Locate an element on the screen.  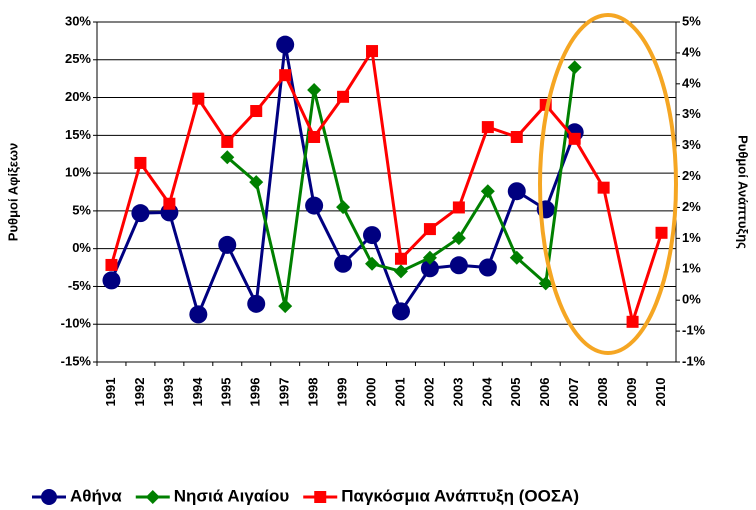
y-tick-label: -15% is located at coordinates (76, 360).